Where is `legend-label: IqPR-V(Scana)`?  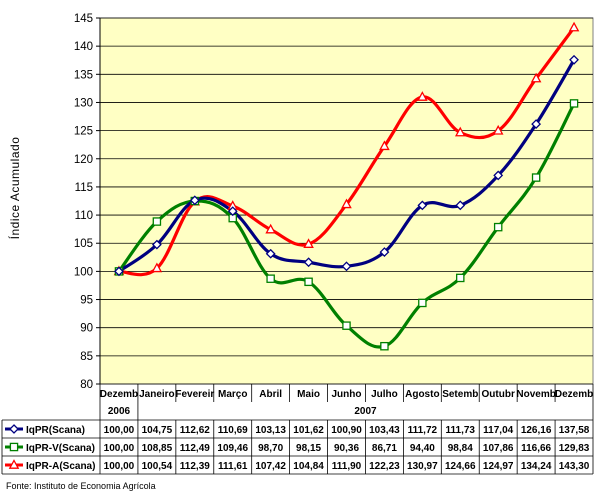
legend-label: IqPR-V(Scana) is located at coordinates (60, 448).